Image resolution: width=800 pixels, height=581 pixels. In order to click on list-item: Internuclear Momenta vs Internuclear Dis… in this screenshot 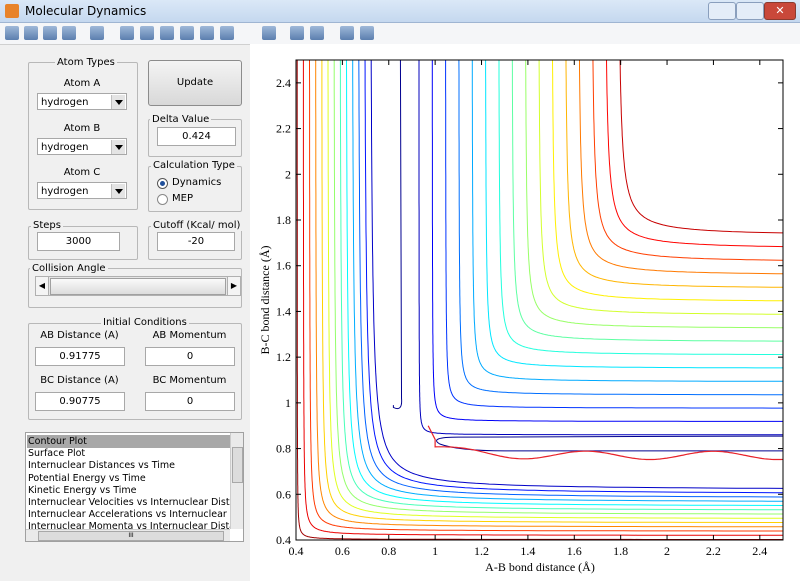, I will do `click(129, 527)`.